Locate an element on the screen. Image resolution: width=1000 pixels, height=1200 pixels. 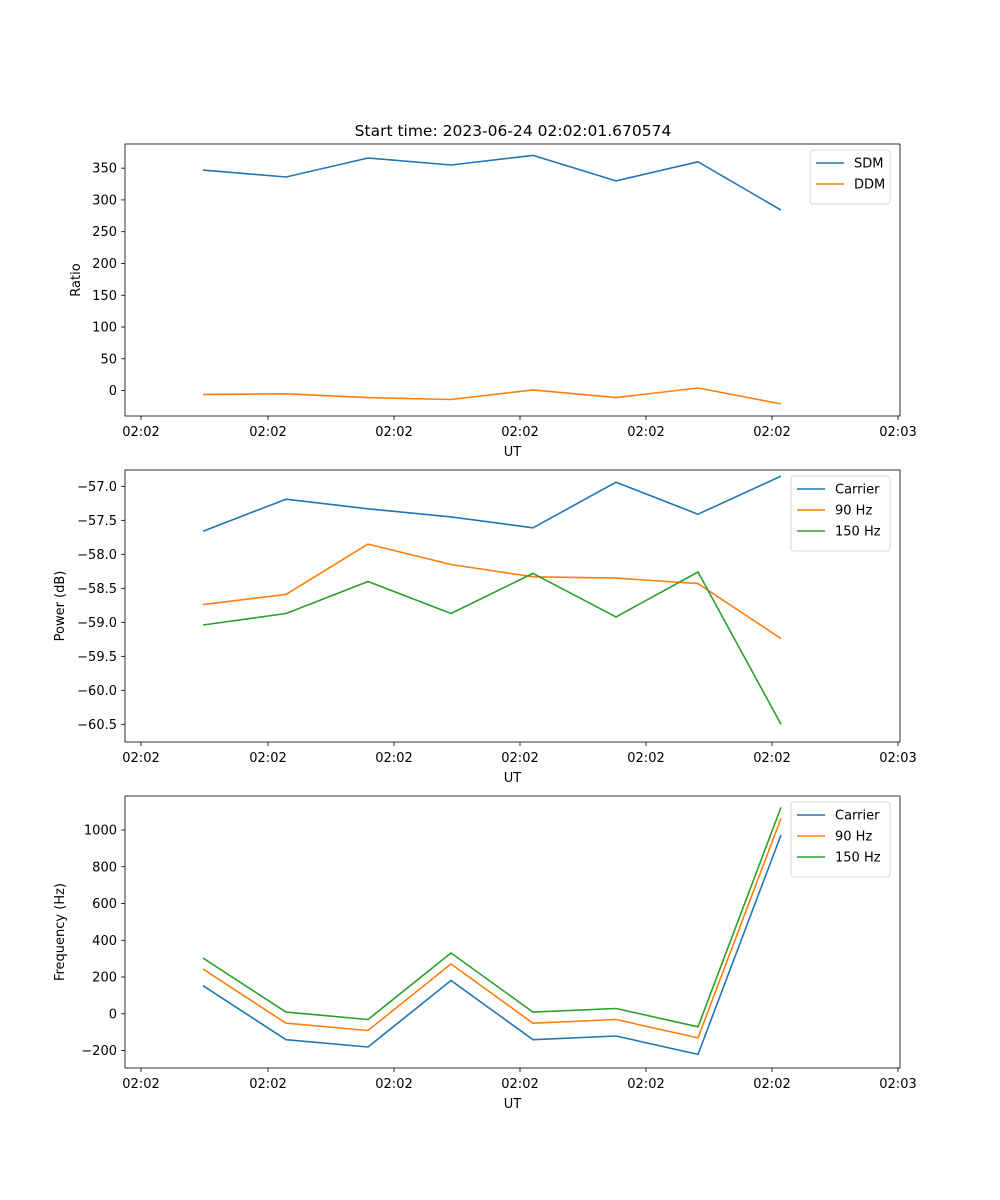
y-tick-label: 300 is located at coordinates (104, 200).